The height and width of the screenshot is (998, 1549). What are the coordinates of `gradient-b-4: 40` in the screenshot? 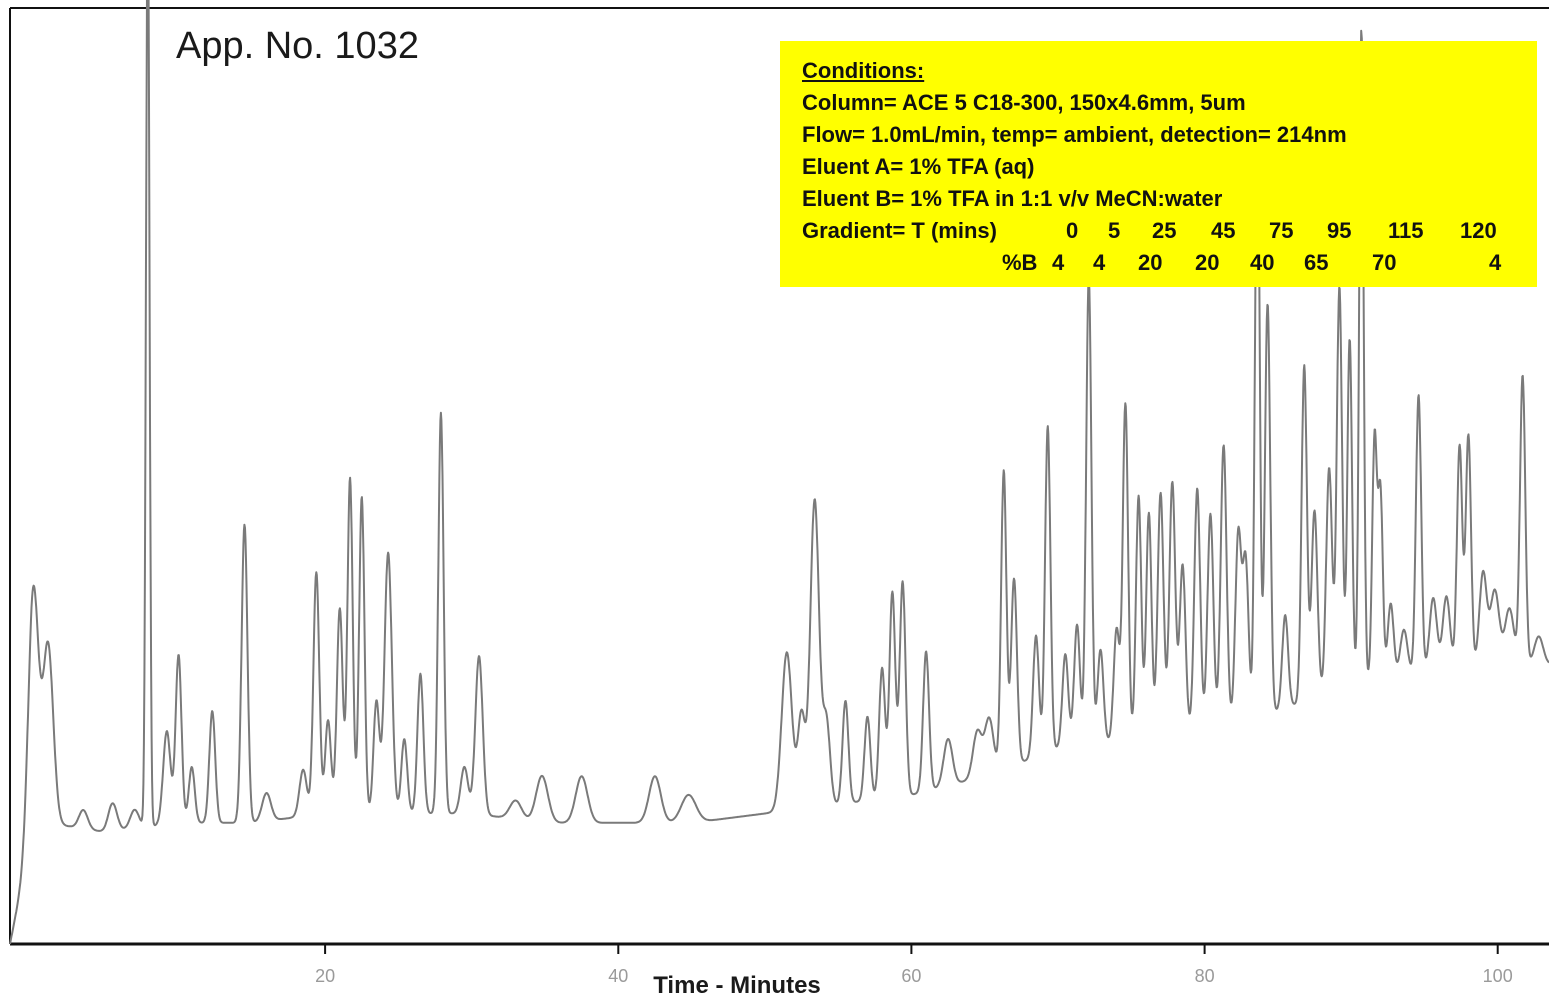 It's located at (1262, 262).